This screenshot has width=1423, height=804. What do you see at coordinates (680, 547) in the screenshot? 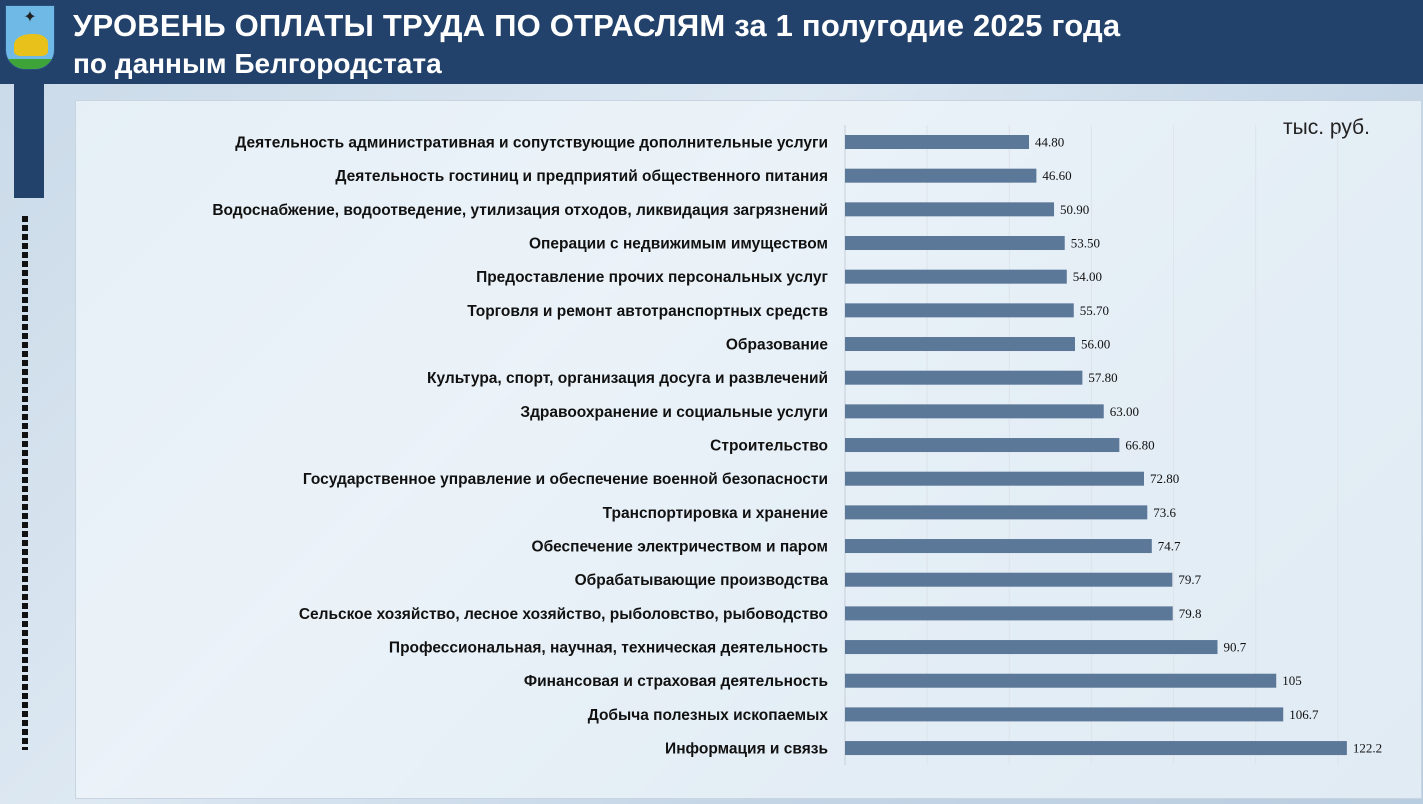
I see `category-label: Обеспечение электричеством и паром` at bounding box center [680, 547].